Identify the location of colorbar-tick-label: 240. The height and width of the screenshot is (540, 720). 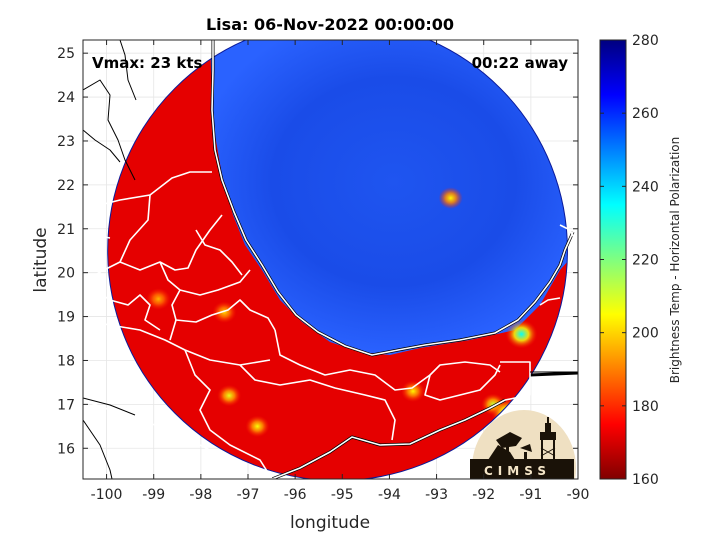
(645, 187).